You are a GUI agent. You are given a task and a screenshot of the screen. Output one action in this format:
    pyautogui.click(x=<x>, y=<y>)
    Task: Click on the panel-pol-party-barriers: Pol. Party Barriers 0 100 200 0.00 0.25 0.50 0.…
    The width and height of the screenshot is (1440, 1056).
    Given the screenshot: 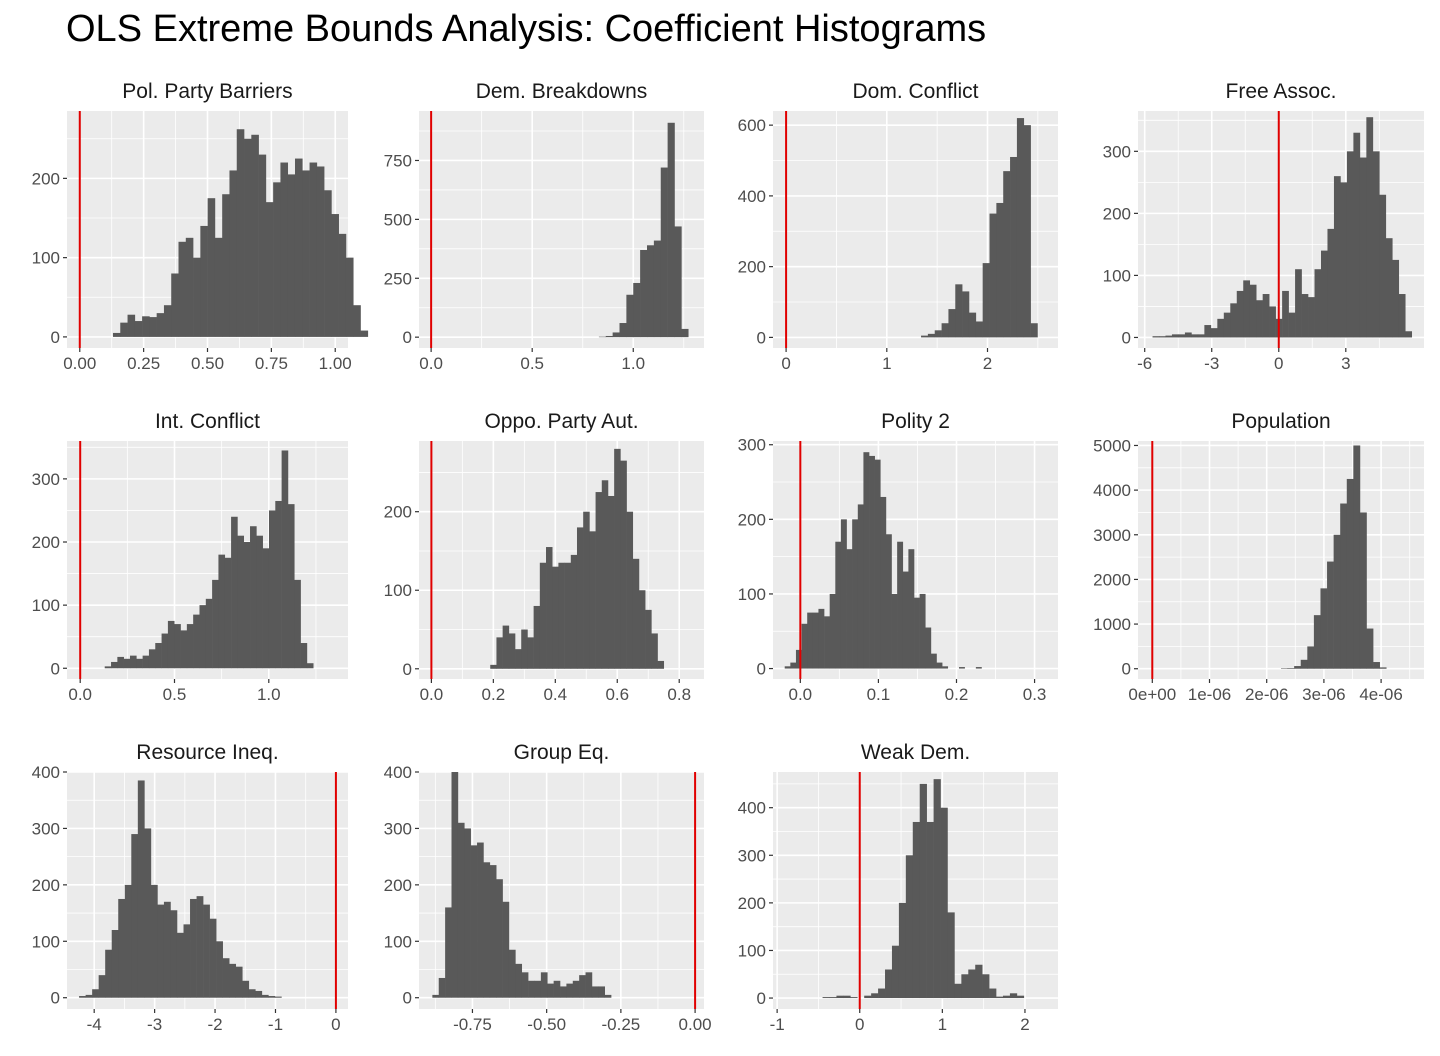 What is the action you would take?
    pyautogui.click(x=200, y=226)
    